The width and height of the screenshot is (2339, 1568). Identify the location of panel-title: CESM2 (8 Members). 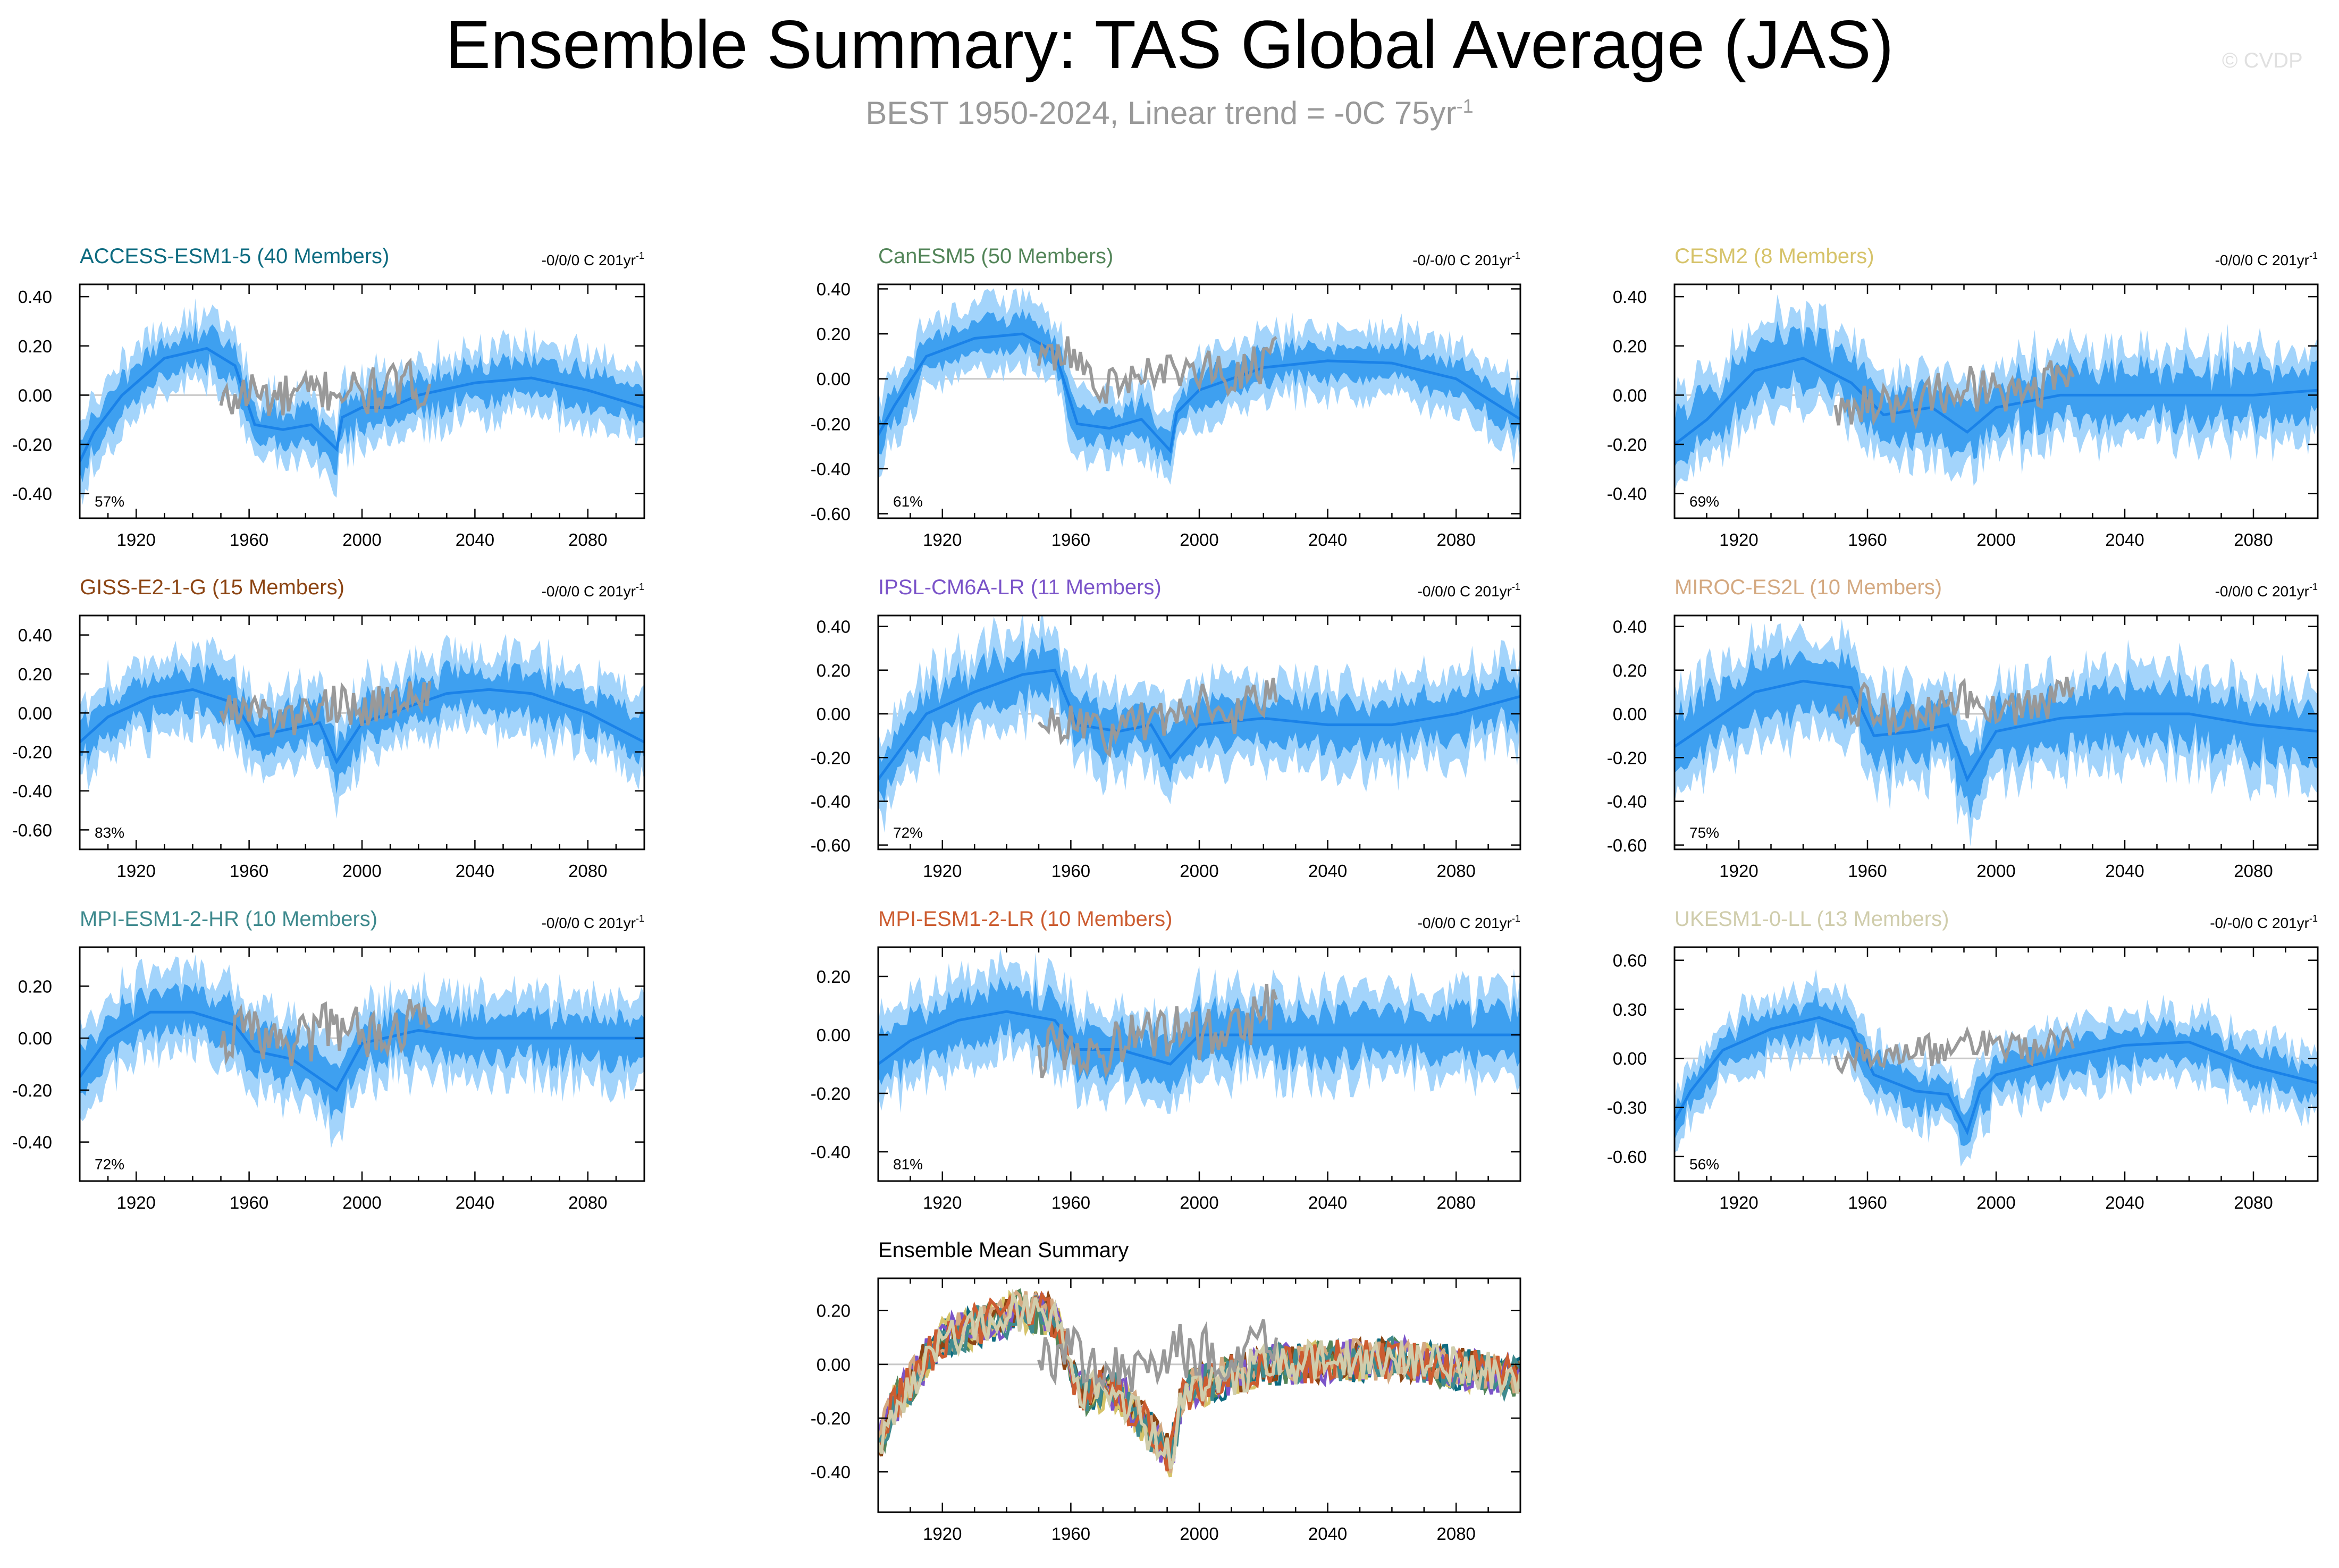
(1774, 256).